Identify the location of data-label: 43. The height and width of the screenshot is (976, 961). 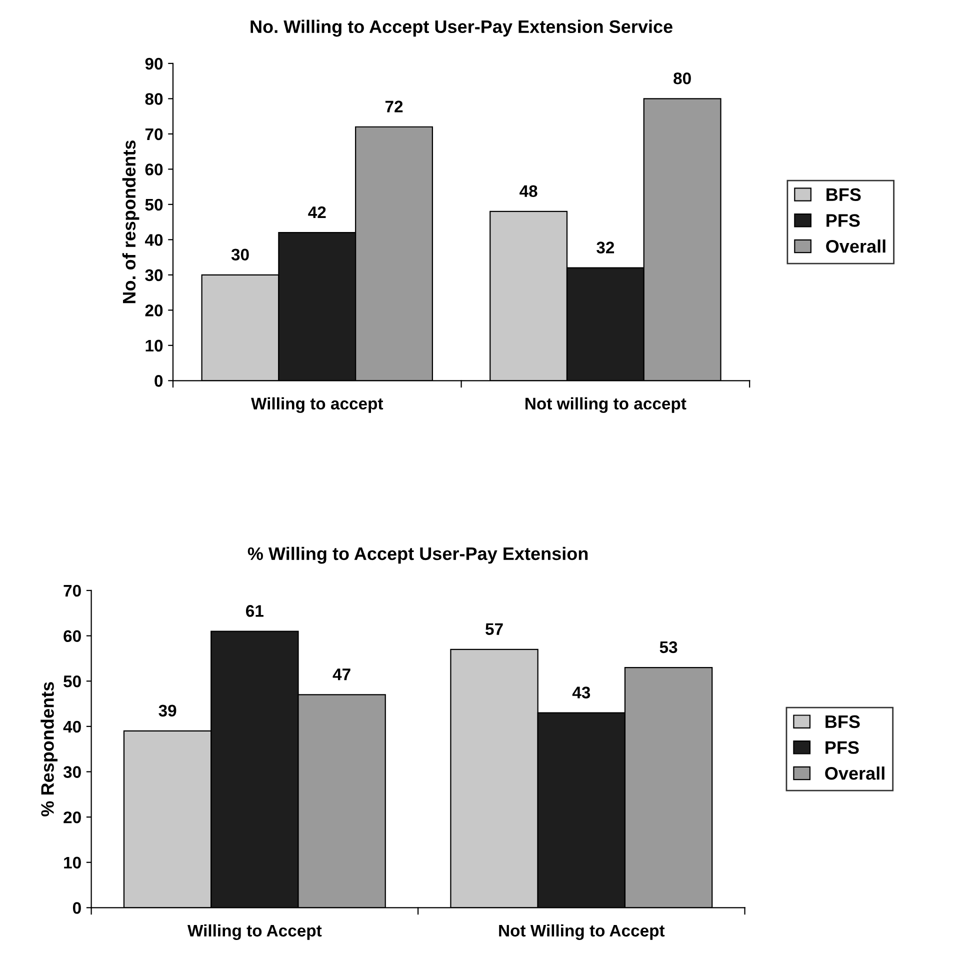
(581, 692).